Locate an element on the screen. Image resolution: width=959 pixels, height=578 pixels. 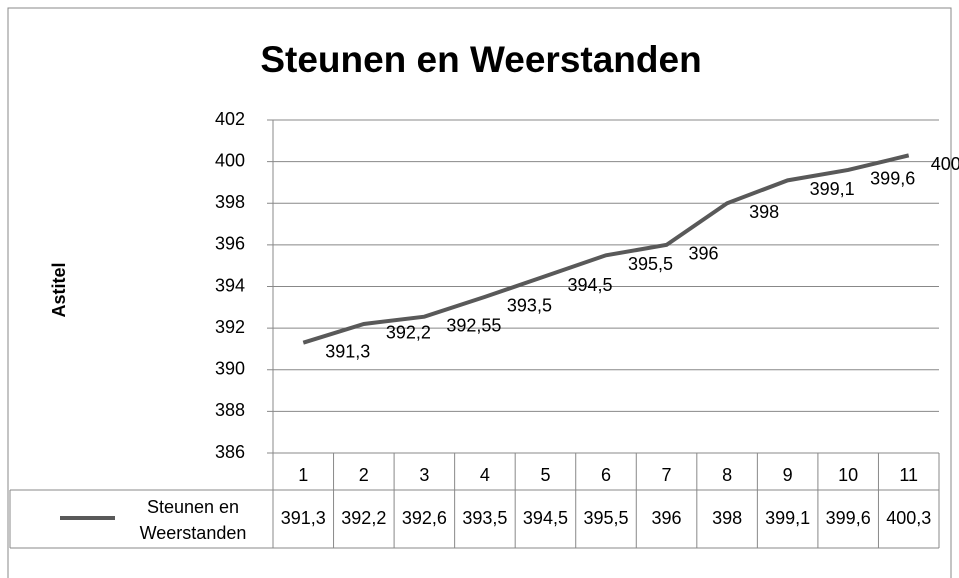
table-value: 391,3 is located at coordinates (303, 518).